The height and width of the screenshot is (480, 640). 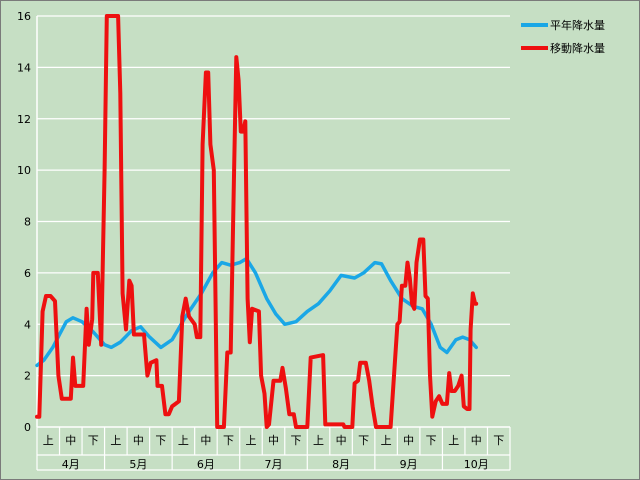 What do you see at coordinates (24, 67) in the screenshot?
I see `y-tick-label: 14` at bounding box center [24, 67].